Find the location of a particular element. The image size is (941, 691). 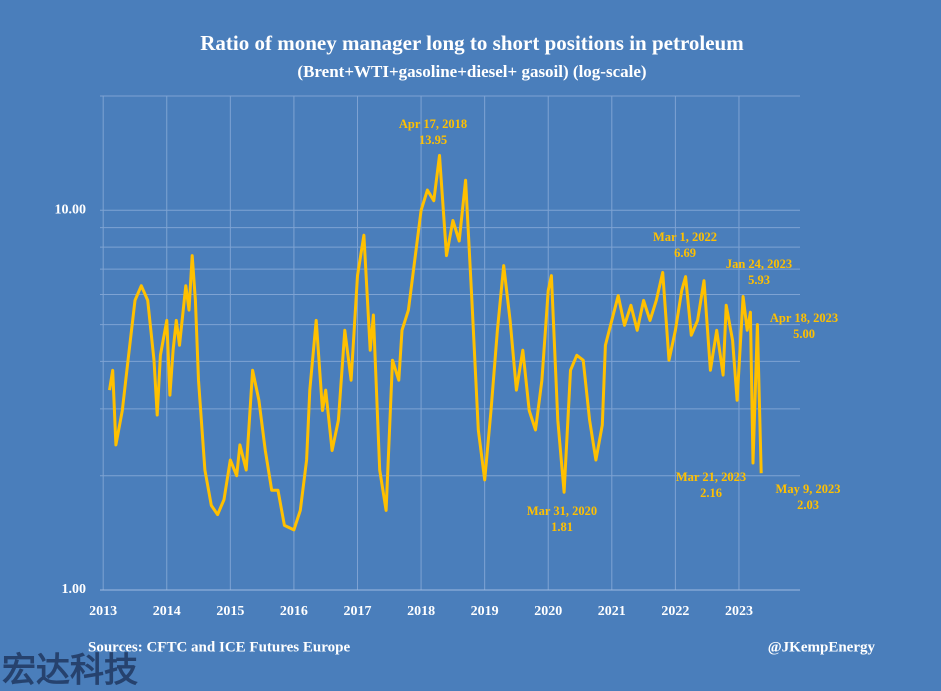

annotation-date: May 9, 2023 is located at coordinates (808, 489).